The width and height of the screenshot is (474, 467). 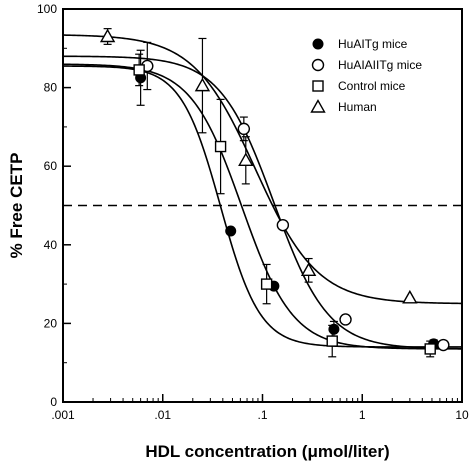 What do you see at coordinates (380, 65) in the screenshot?
I see `legend-label: HuAIAIITg mice` at bounding box center [380, 65].